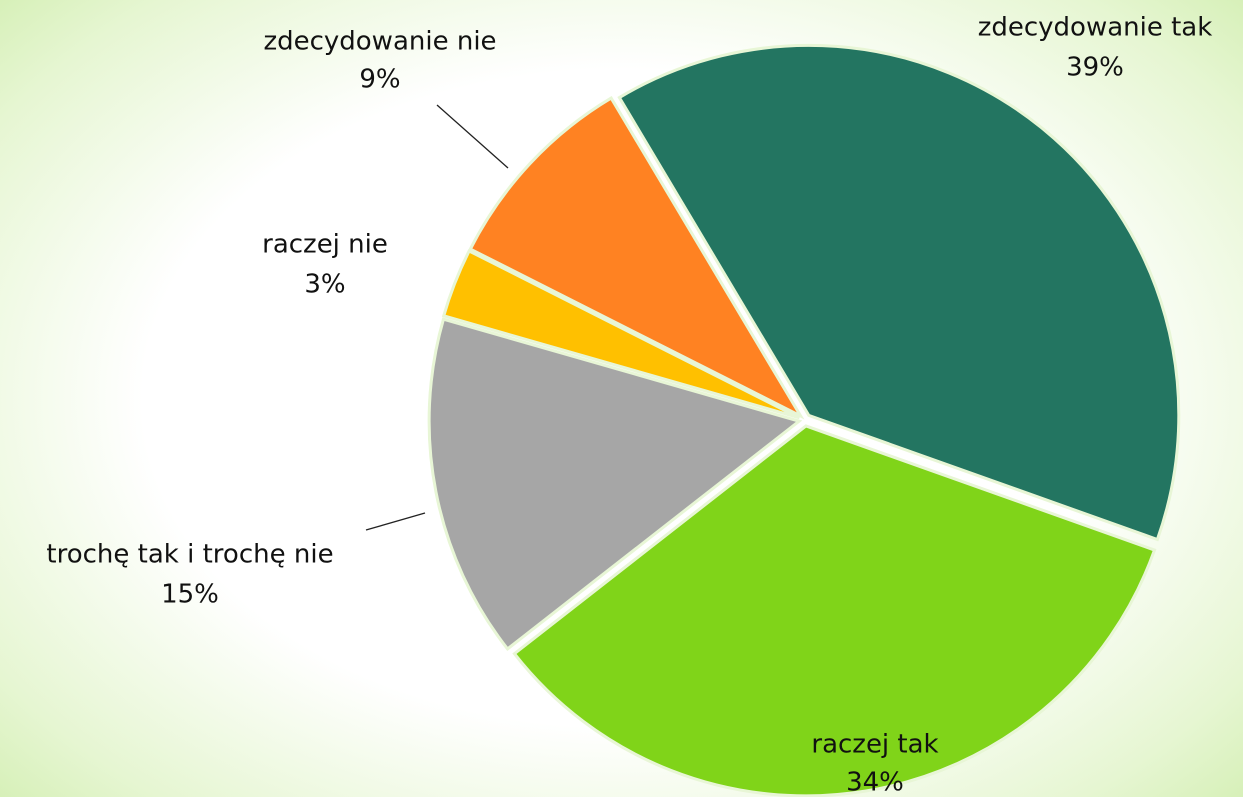 The width and height of the screenshot is (1243, 797). What do you see at coordinates (324, 285) in the screenshot?
I see `slice-value: 3%` at bounding box center [324, 285].